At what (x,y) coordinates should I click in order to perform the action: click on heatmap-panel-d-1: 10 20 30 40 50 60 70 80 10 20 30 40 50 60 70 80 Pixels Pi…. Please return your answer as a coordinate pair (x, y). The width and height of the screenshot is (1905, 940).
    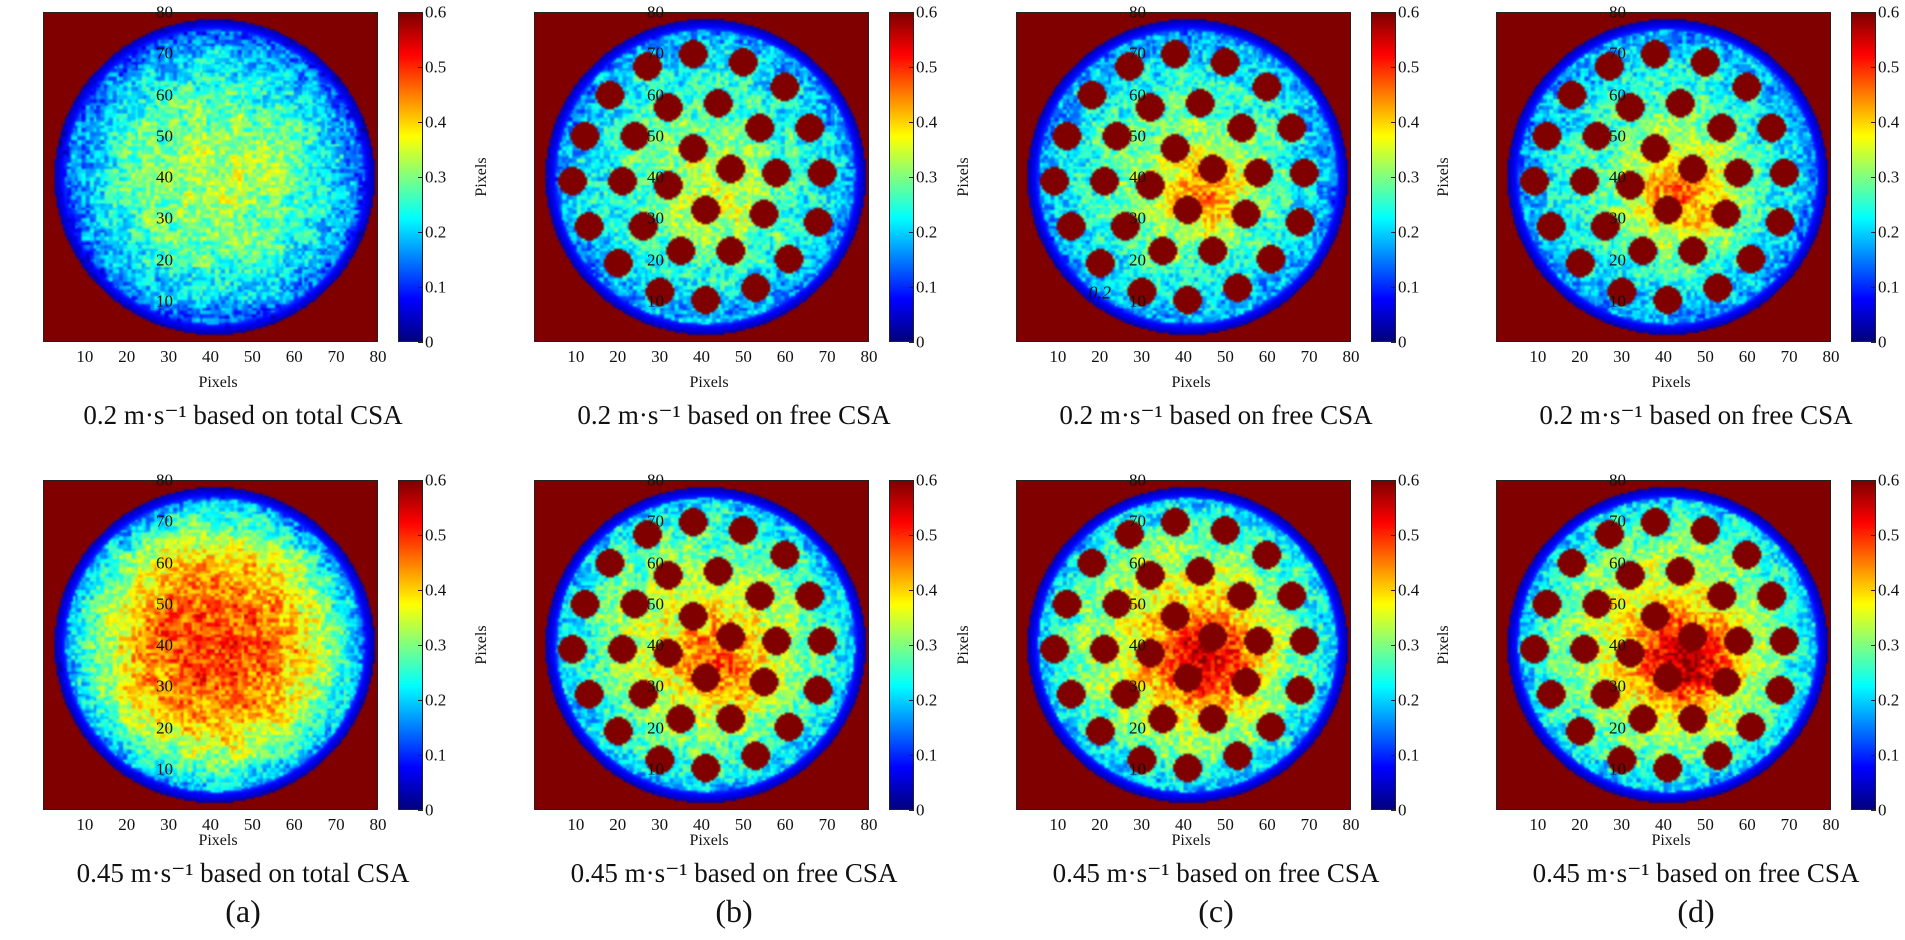
    Looking at the image, I should click on (1670, 238).